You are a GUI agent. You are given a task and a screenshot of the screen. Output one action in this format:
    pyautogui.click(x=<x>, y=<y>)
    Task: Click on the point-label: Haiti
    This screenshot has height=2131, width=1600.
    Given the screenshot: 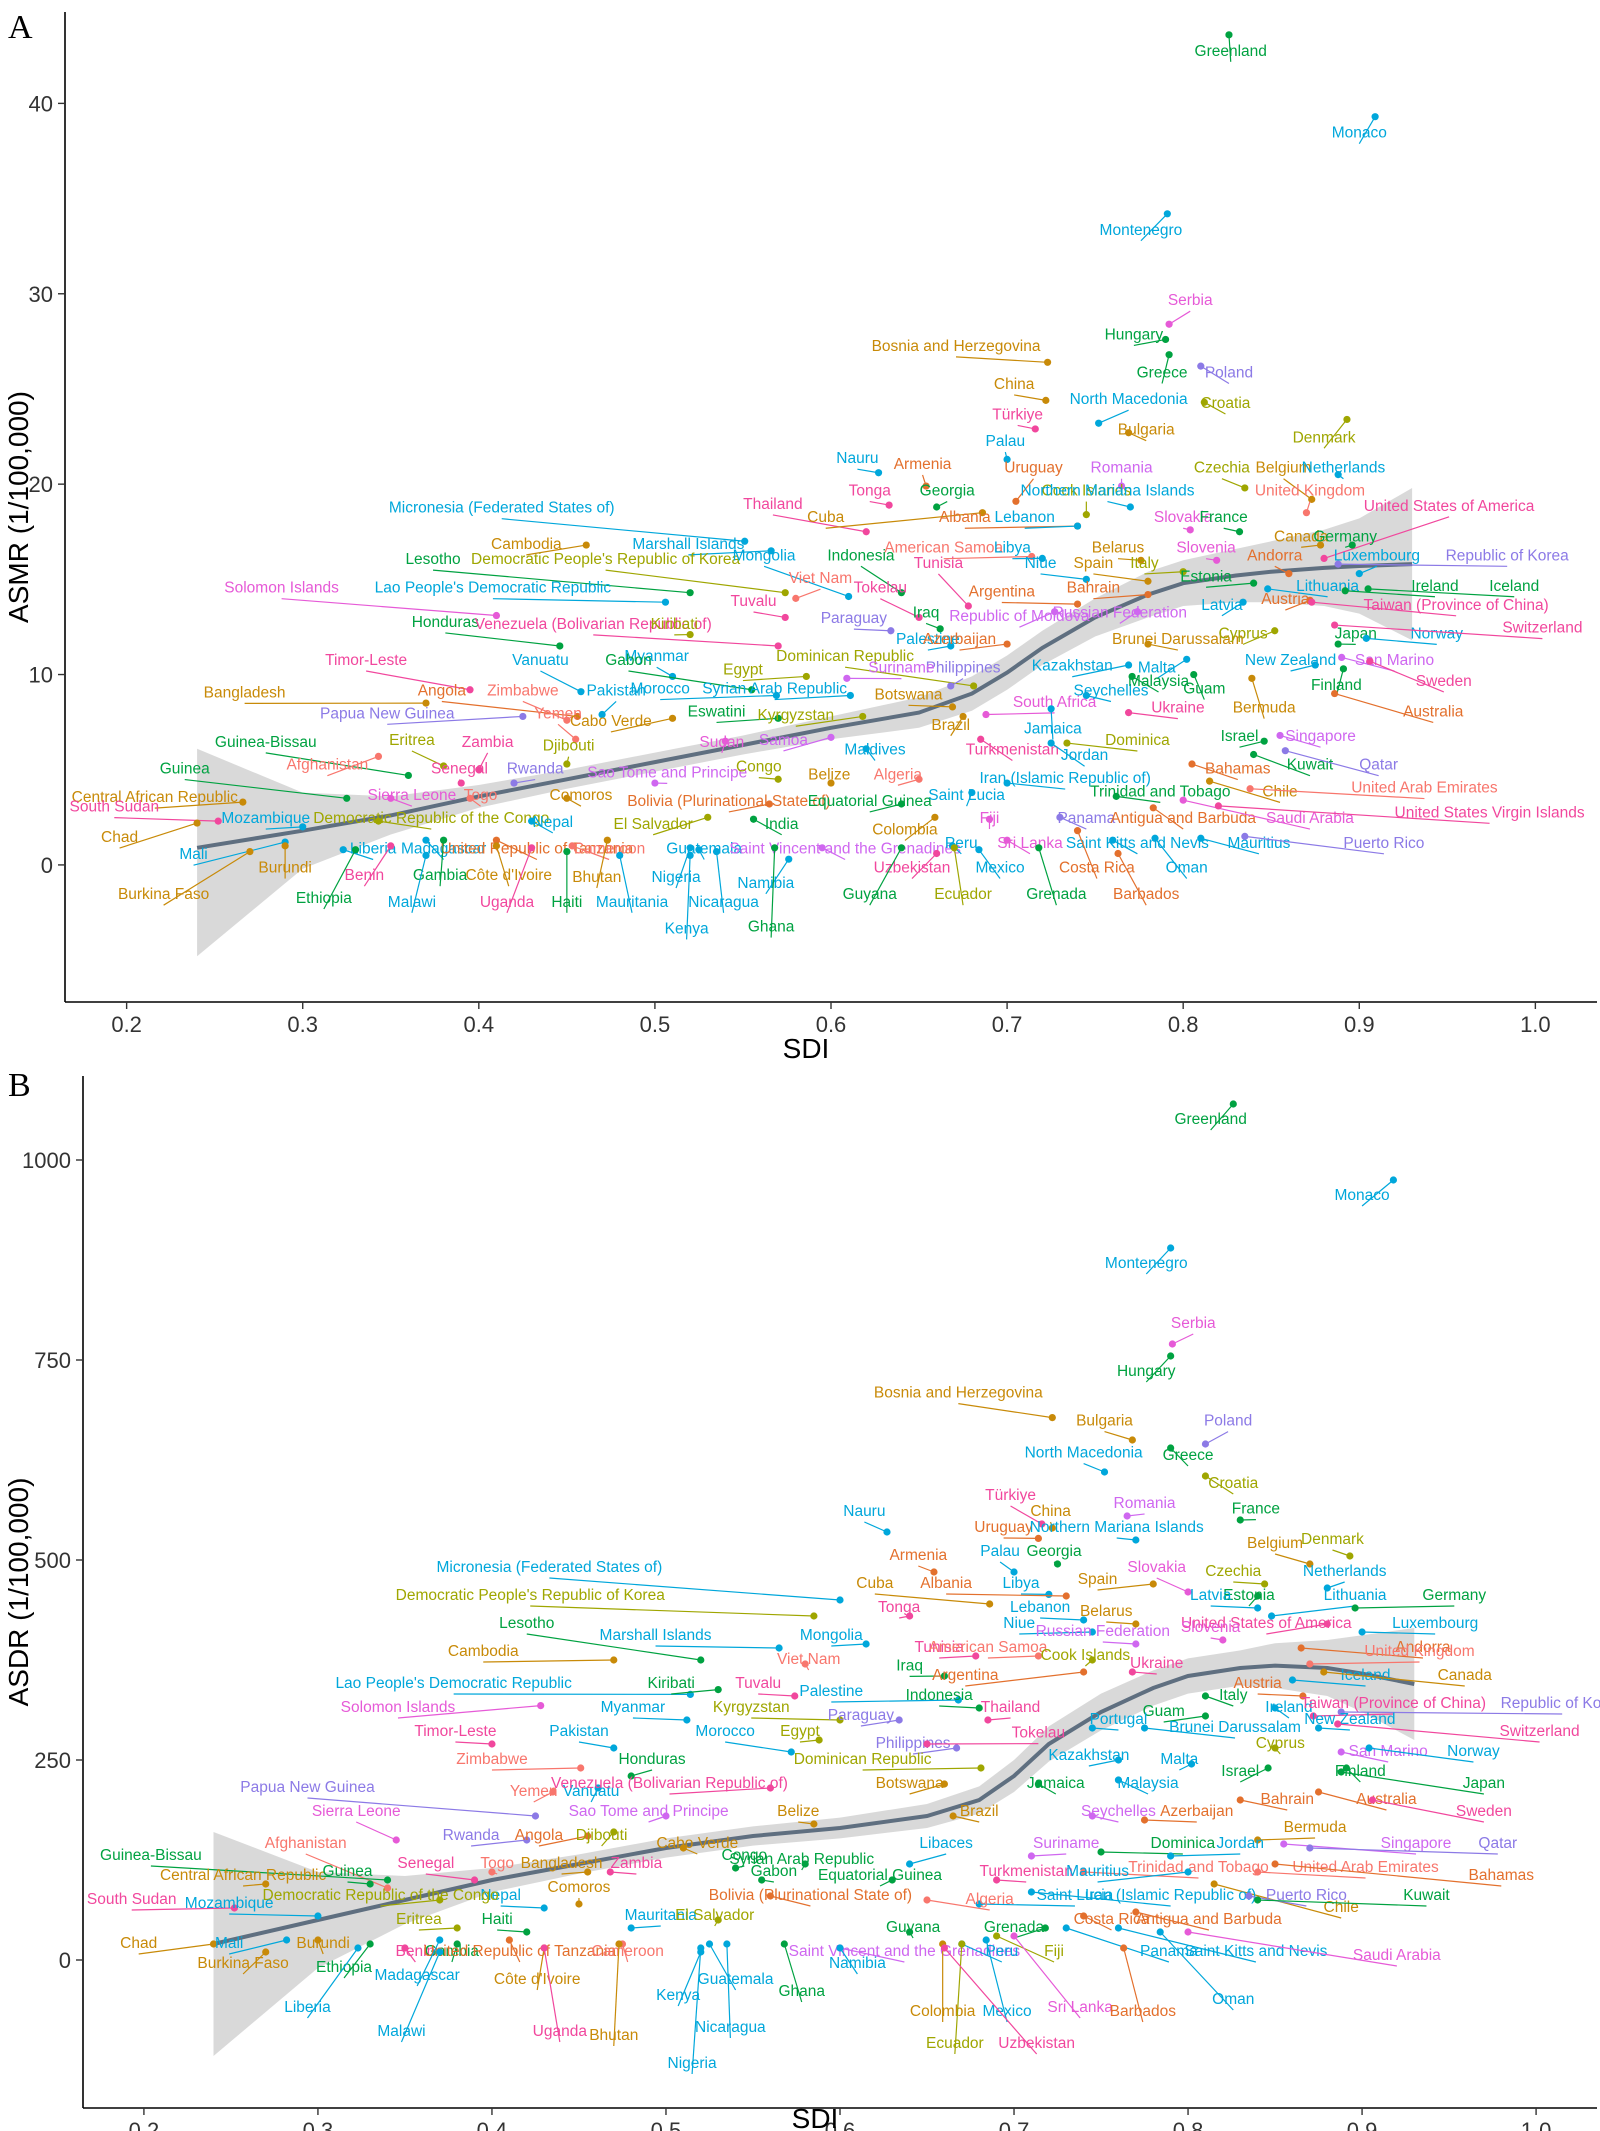 What is the action you would take?
    pyautogui.click(x=566, y=902)
    